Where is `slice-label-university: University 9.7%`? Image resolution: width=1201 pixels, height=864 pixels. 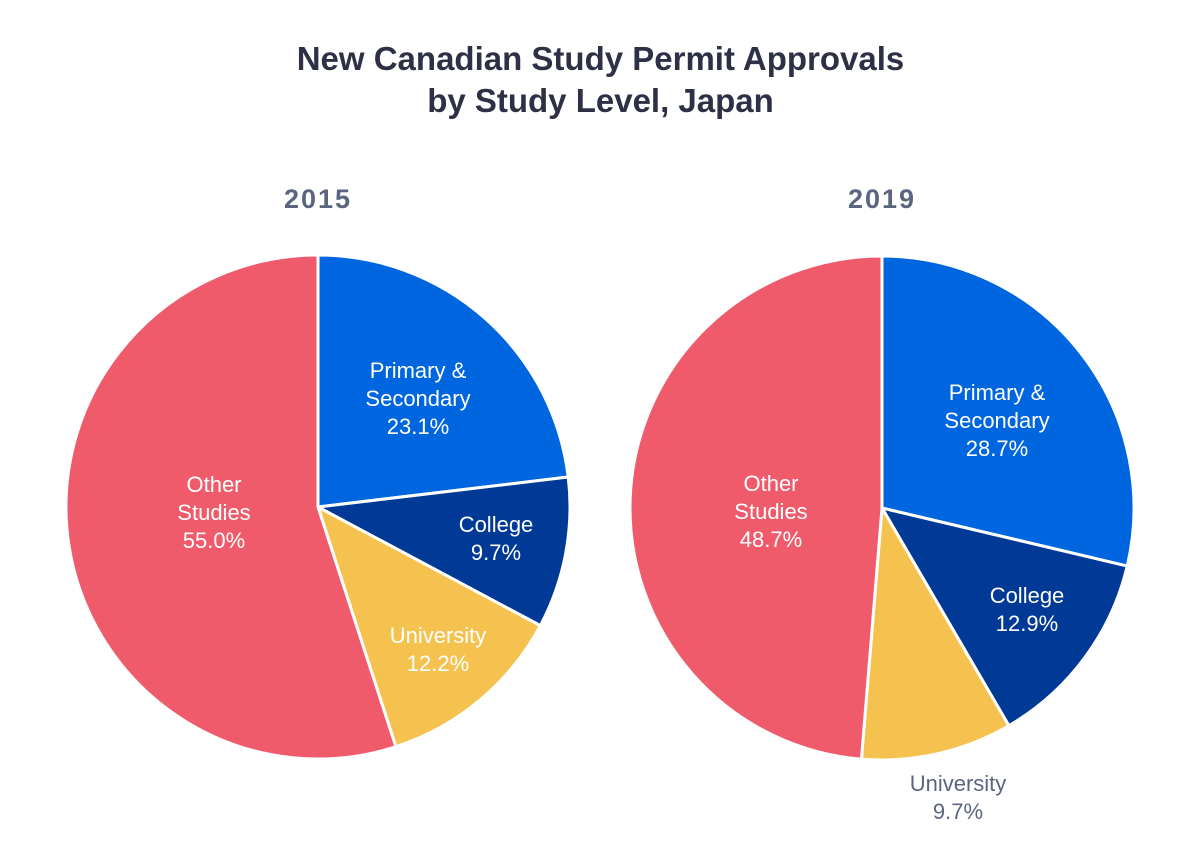 slice-label-university: University 9.7% is located at coordinates (958, 797).